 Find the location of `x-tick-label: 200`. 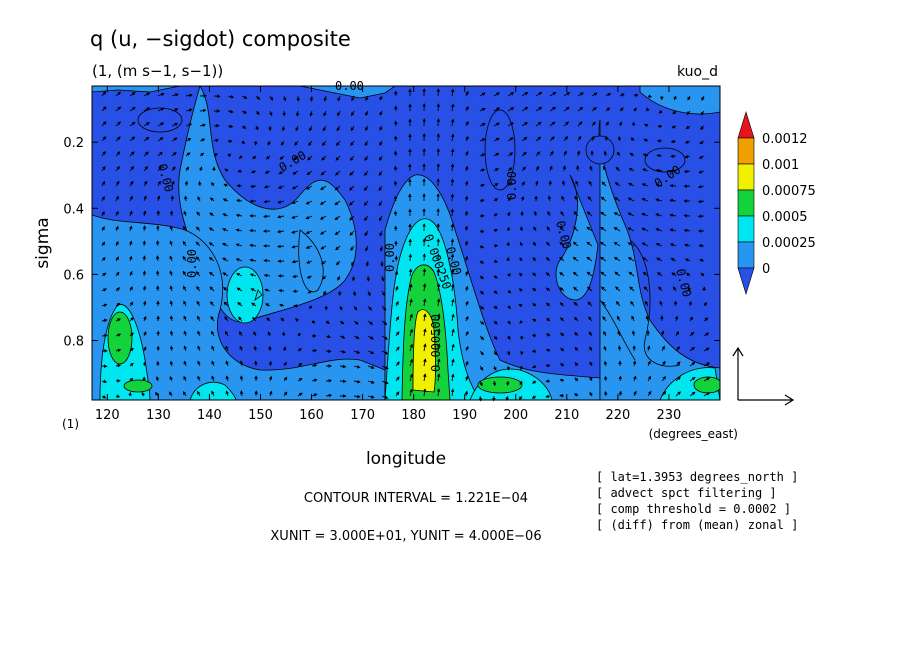

x-tick-label: 200 is located at coordinates (515, 415).